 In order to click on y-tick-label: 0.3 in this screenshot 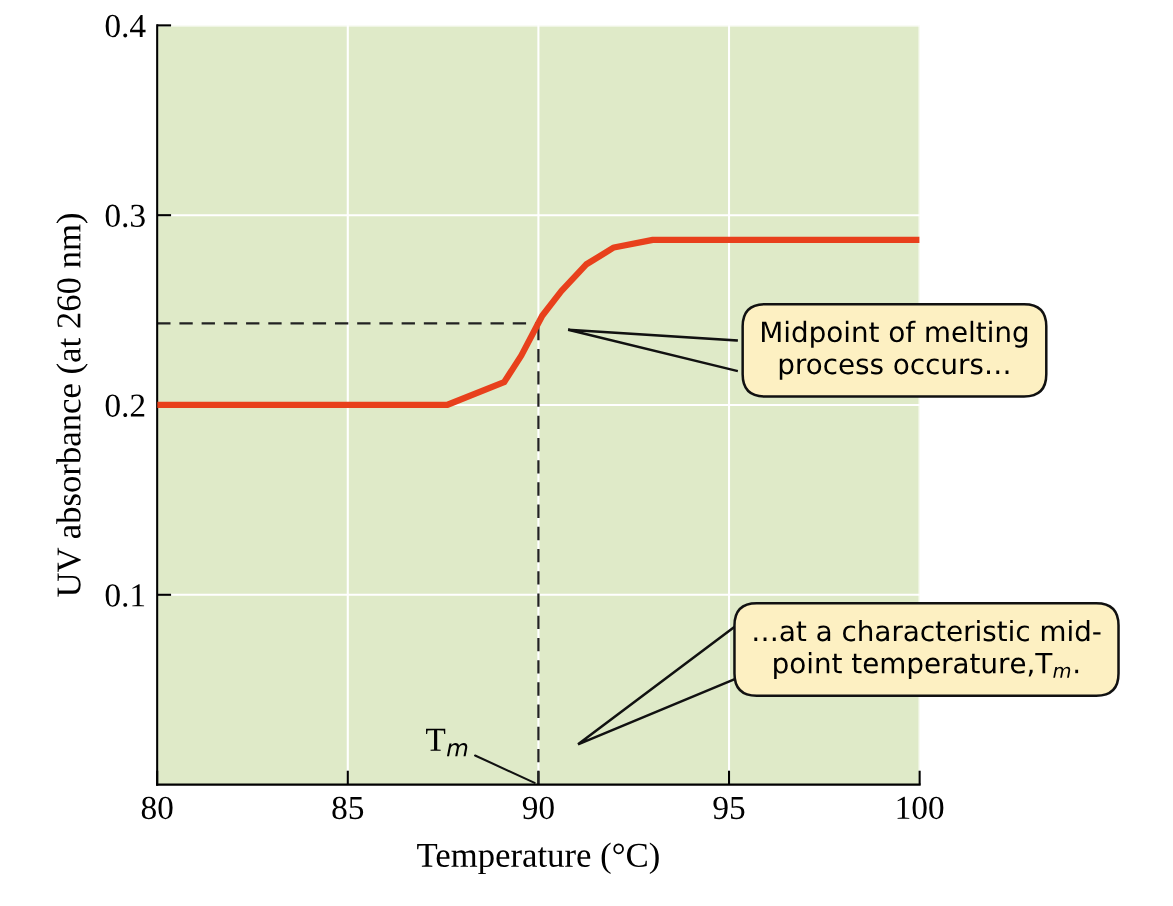, I will do `click(125, 216)`.